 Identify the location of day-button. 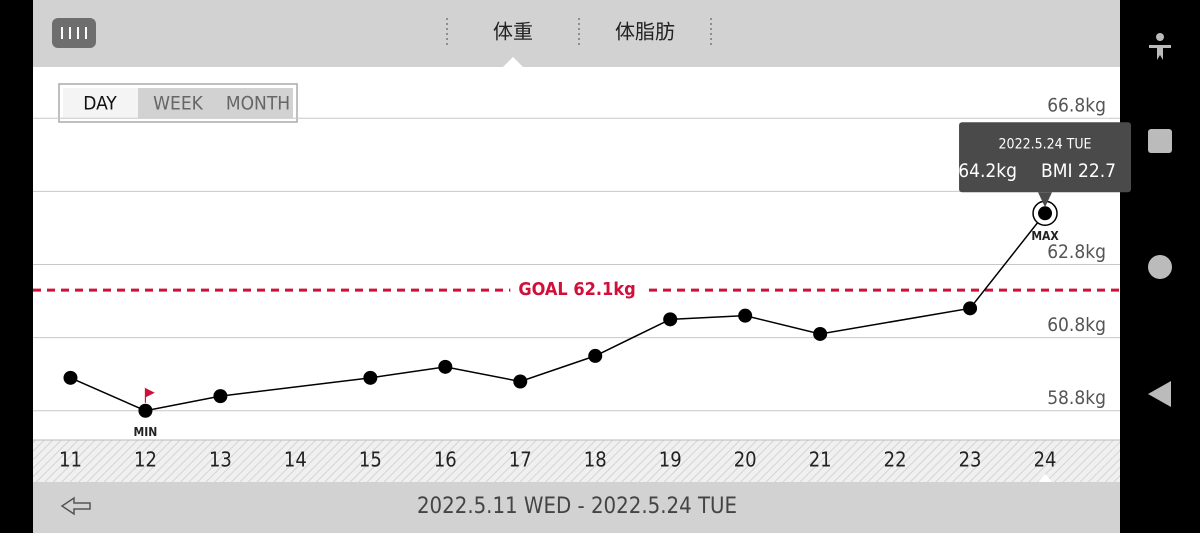
(100, 103).